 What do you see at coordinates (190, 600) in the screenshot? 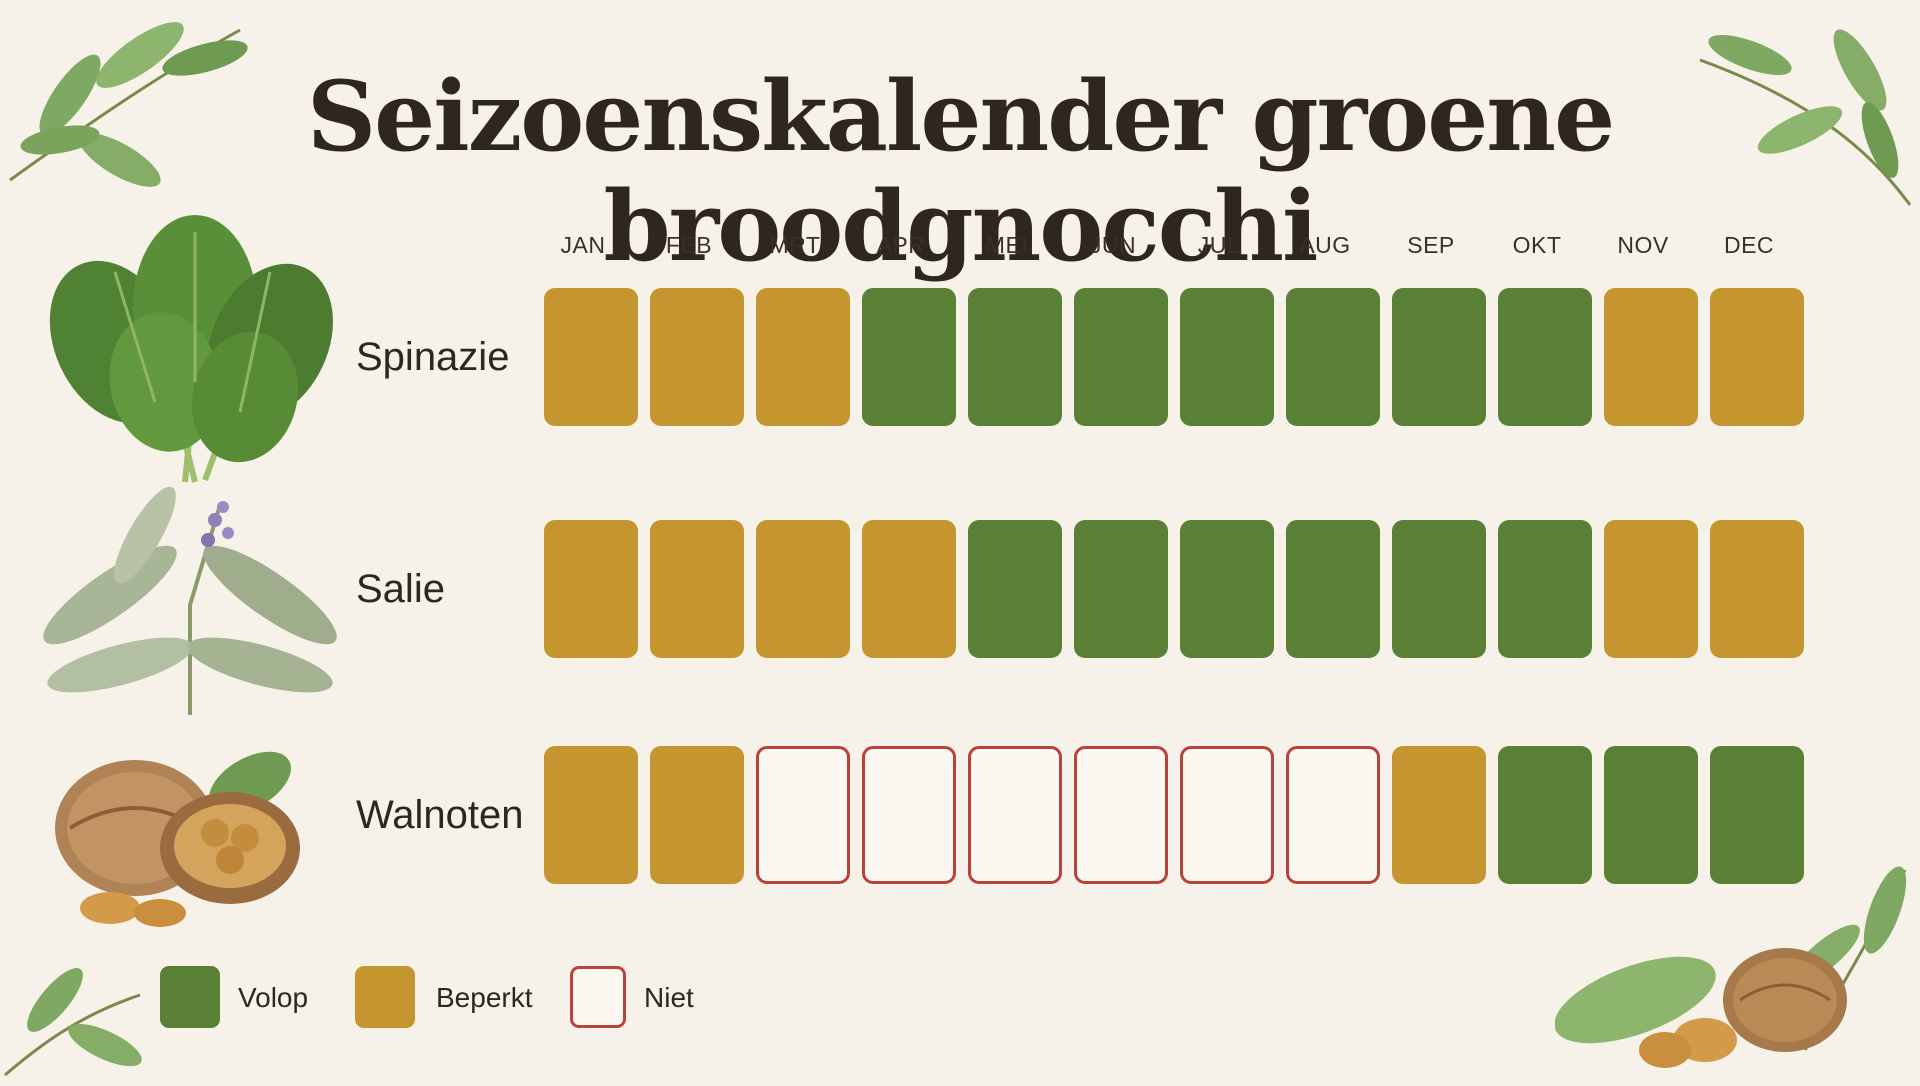
I see `sage-icon` at bounding box center [190, 600].